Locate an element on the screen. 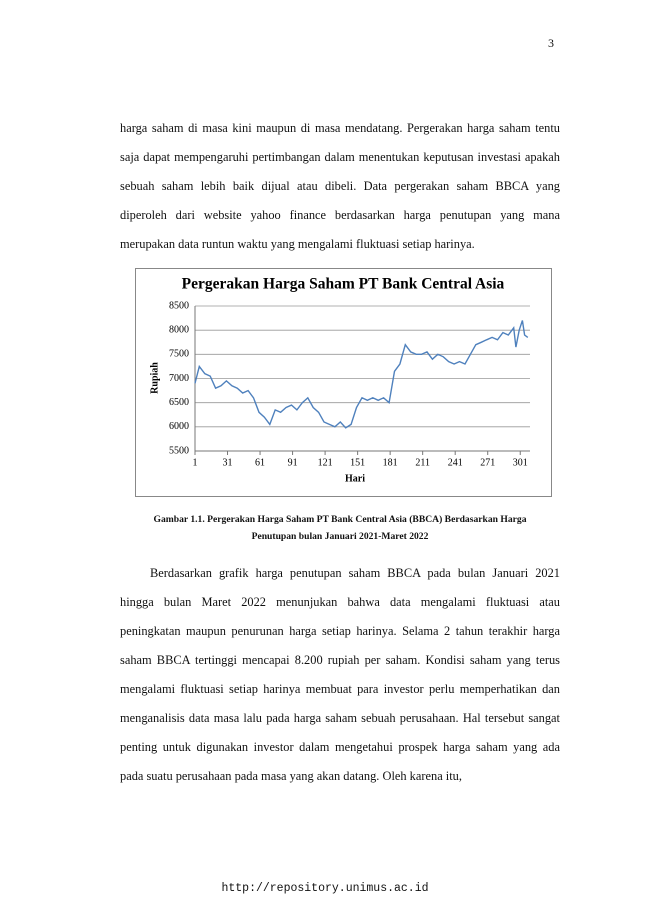 This screenshot has width=650, height=897. x-tick-label: 91 is located at coordinates (293, 462).